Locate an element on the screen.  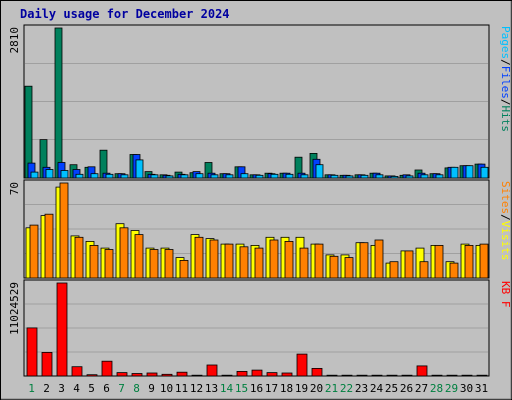
day-label-24: 24 is located at coordinates (377, 388).